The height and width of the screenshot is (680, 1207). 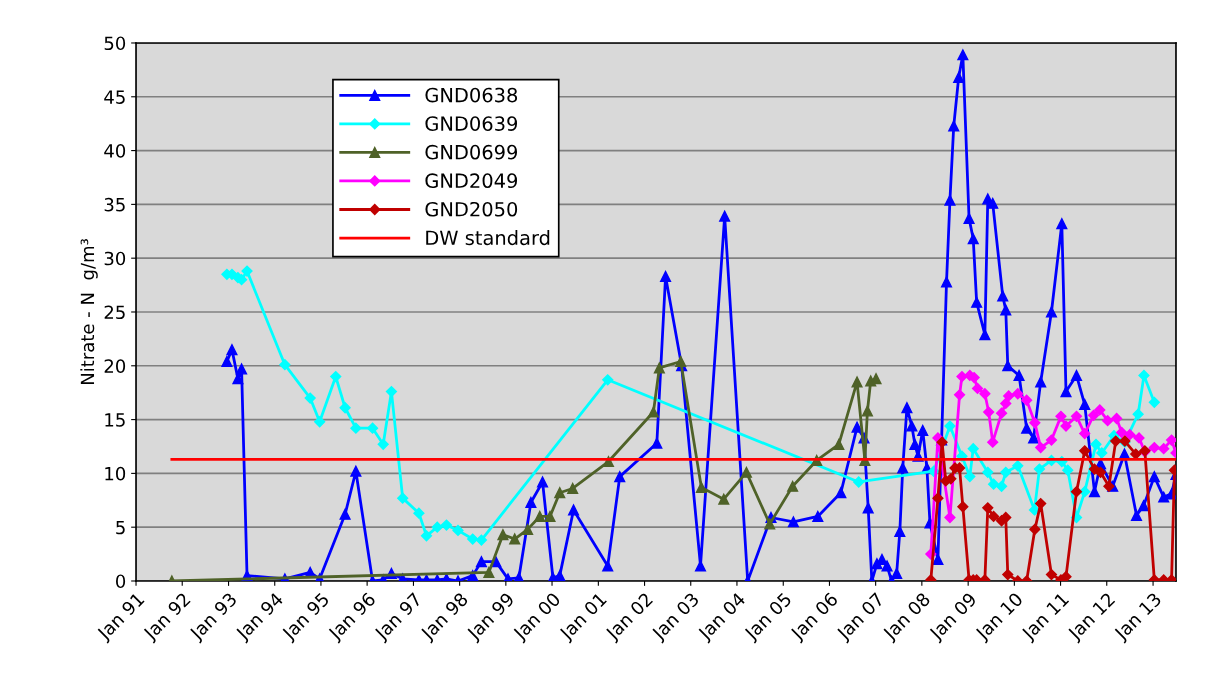 I want to click on legend-label: DW standard, so click(x=488, y=238).